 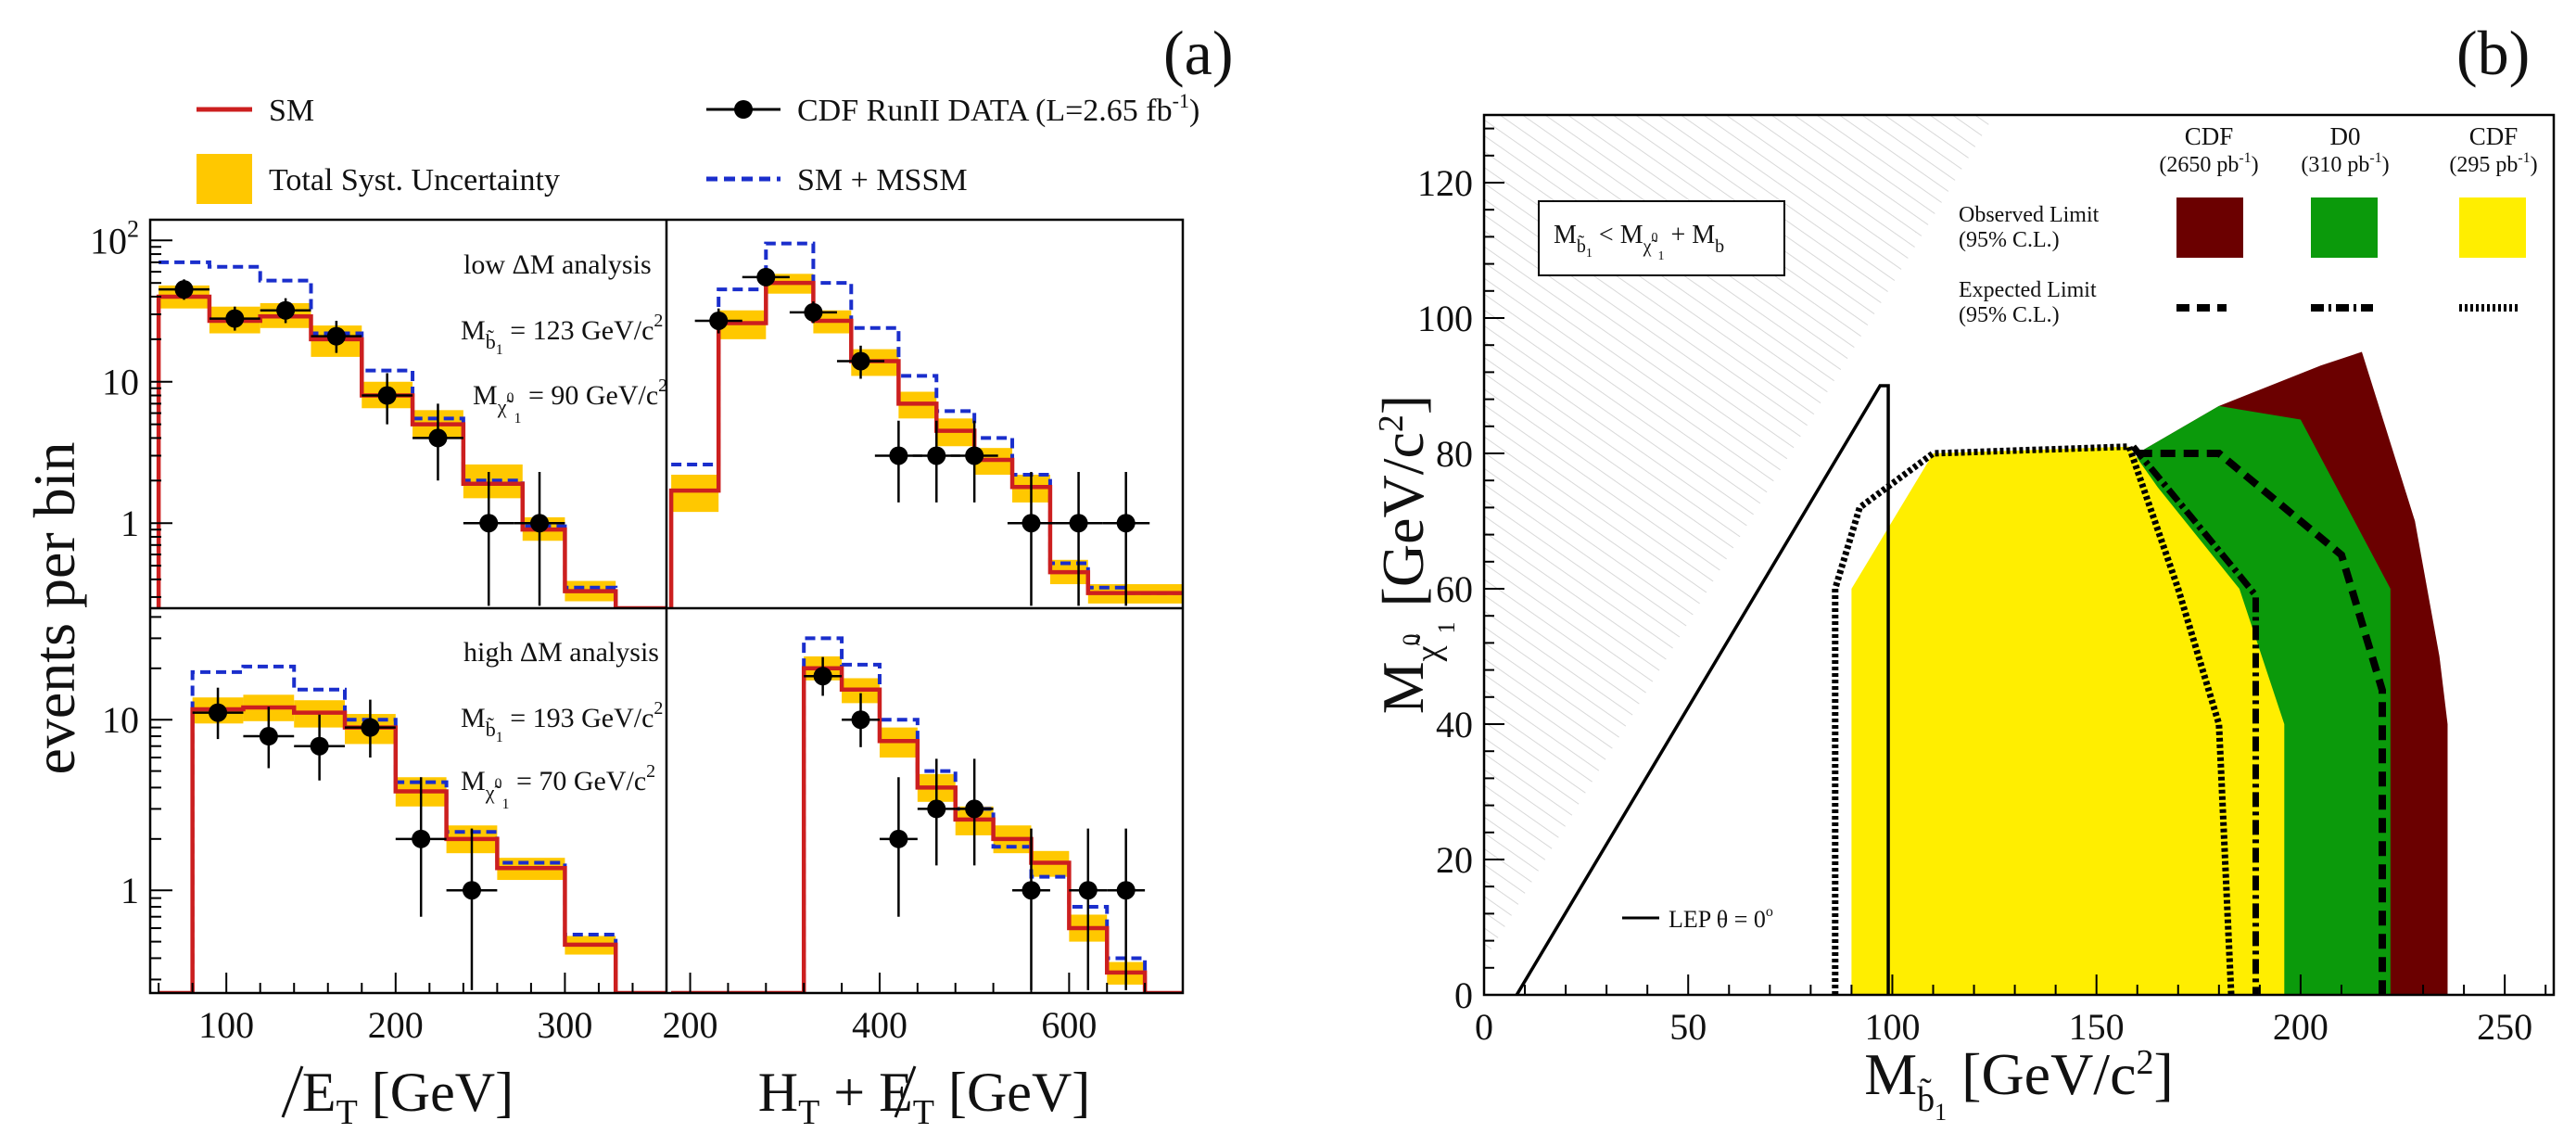 What do you see at coordinates (880, 1025) in the screenshot?
I see `x-tick-label: 400` at bounding box center [880, 1025].